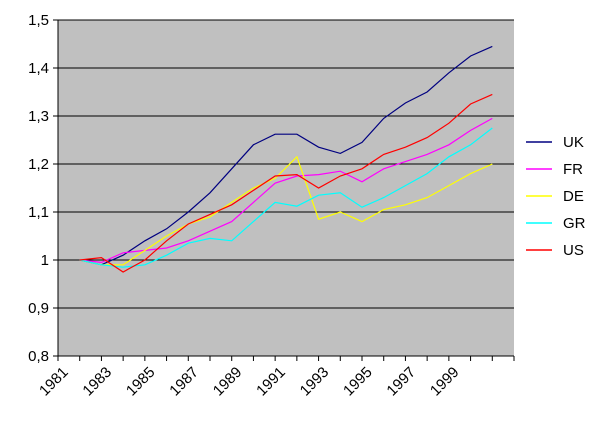  What do you see at coordinates (573, 142) in the screenshot?
I see `legend-label-uk: UK` at bounding box center [573, 142].